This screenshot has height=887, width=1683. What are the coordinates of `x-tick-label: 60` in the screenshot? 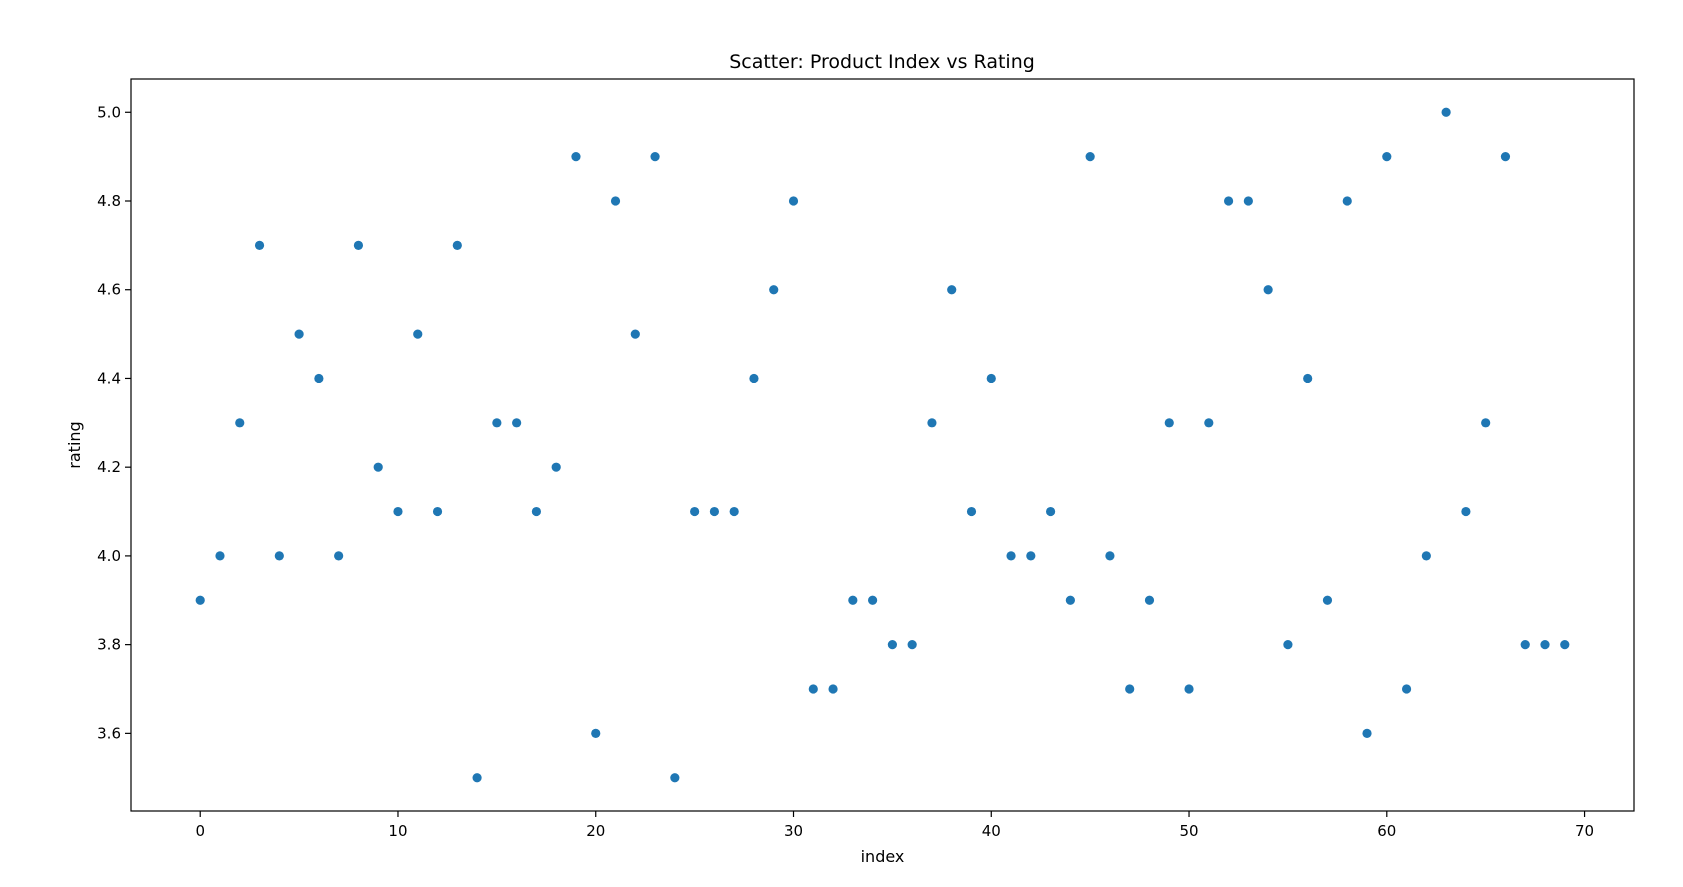 It's located at (1386, 831).